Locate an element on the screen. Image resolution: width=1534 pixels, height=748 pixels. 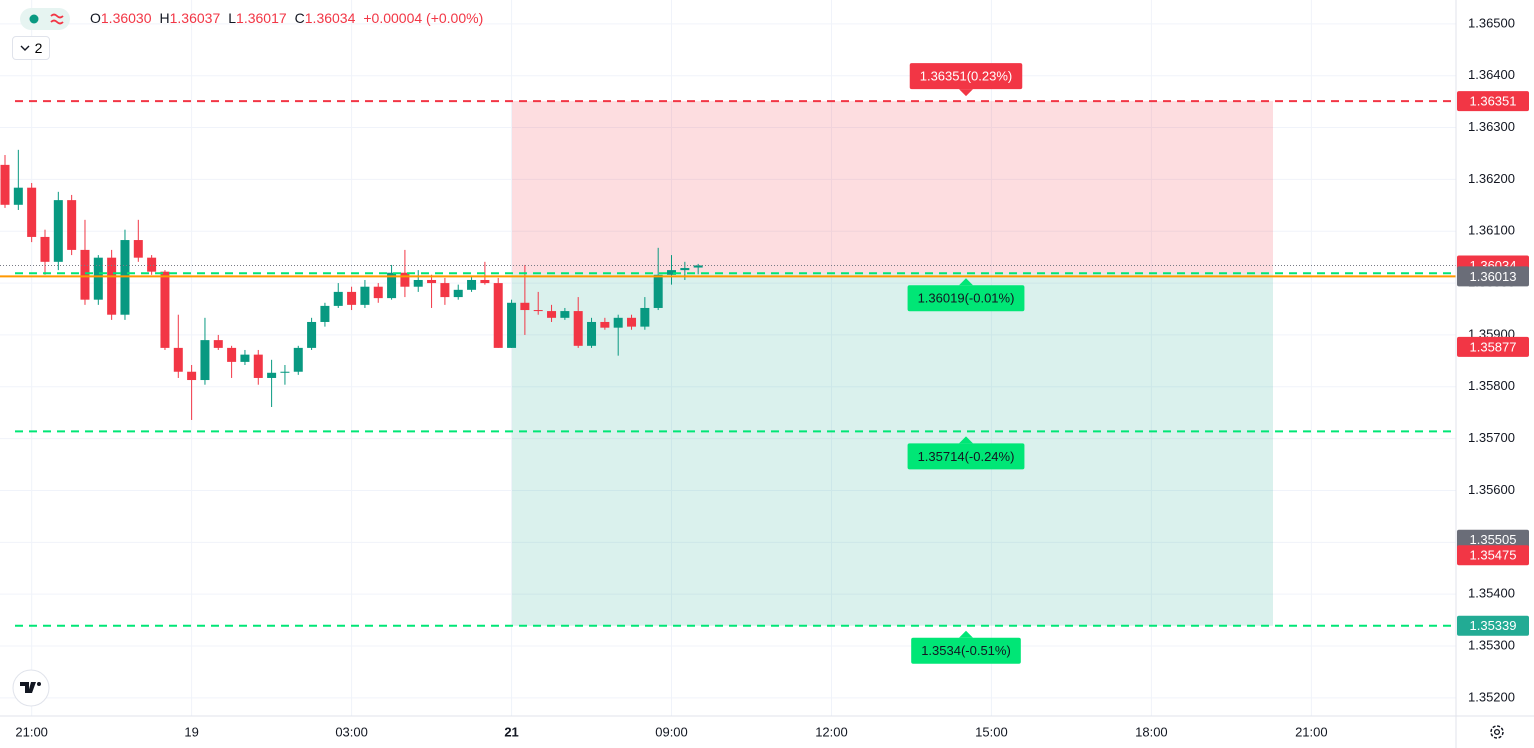
price-badge-text: 1.35475 is located at coordinates (1493, 555).